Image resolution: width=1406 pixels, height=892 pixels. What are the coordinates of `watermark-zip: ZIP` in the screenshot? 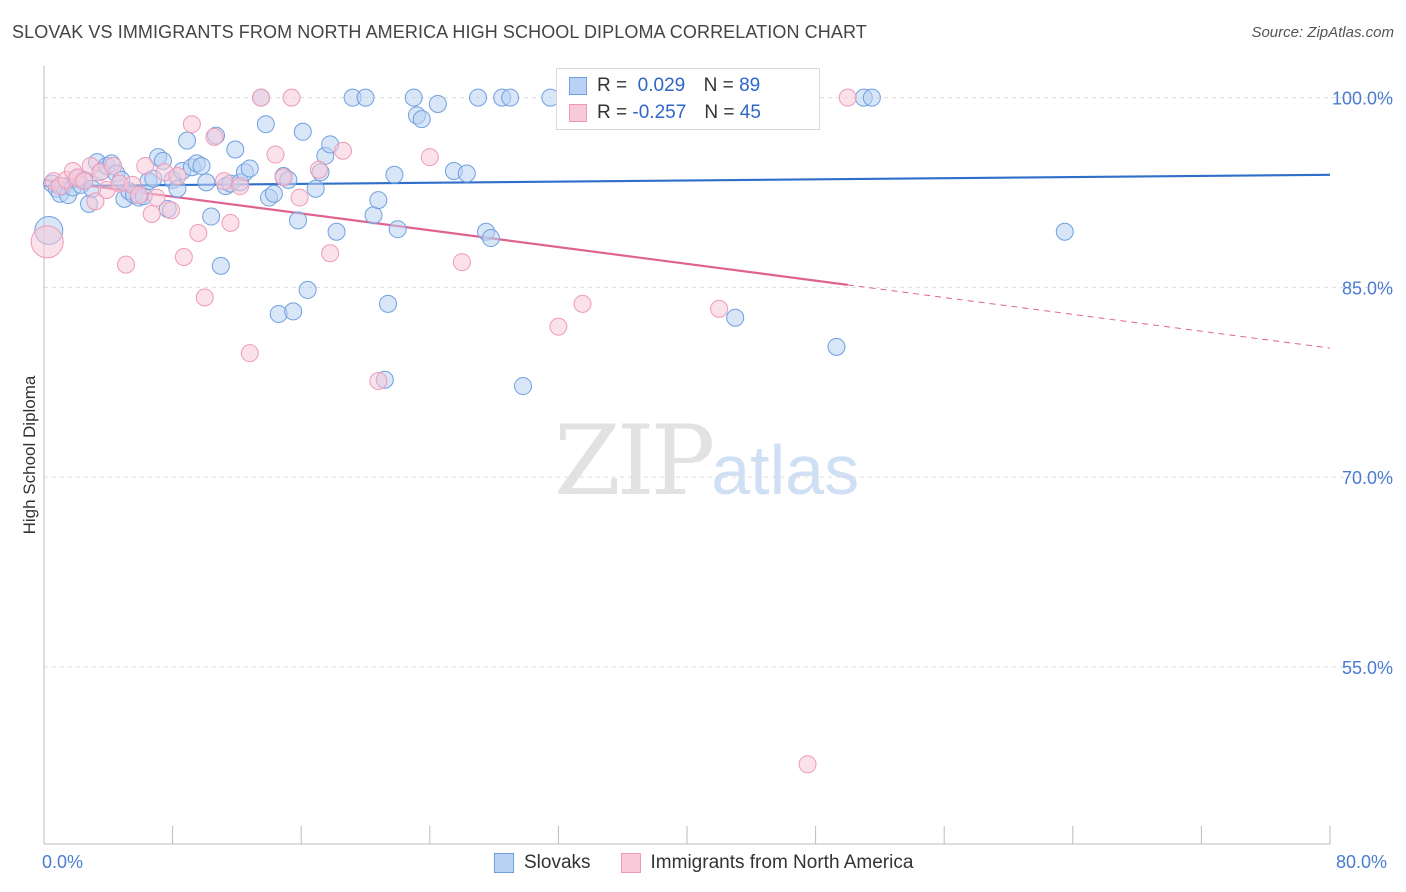 It's located at (634, 461).